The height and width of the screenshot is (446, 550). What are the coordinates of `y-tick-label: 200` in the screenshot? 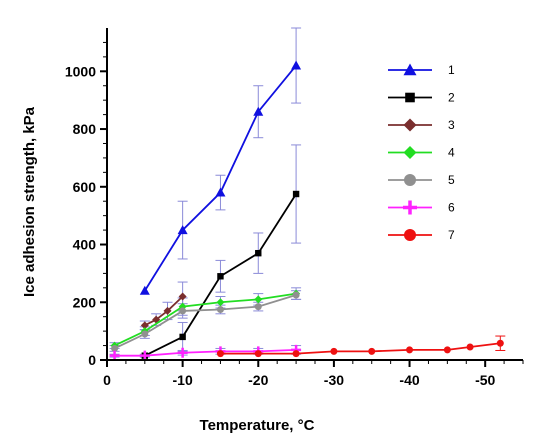 It's located at (85, 302).